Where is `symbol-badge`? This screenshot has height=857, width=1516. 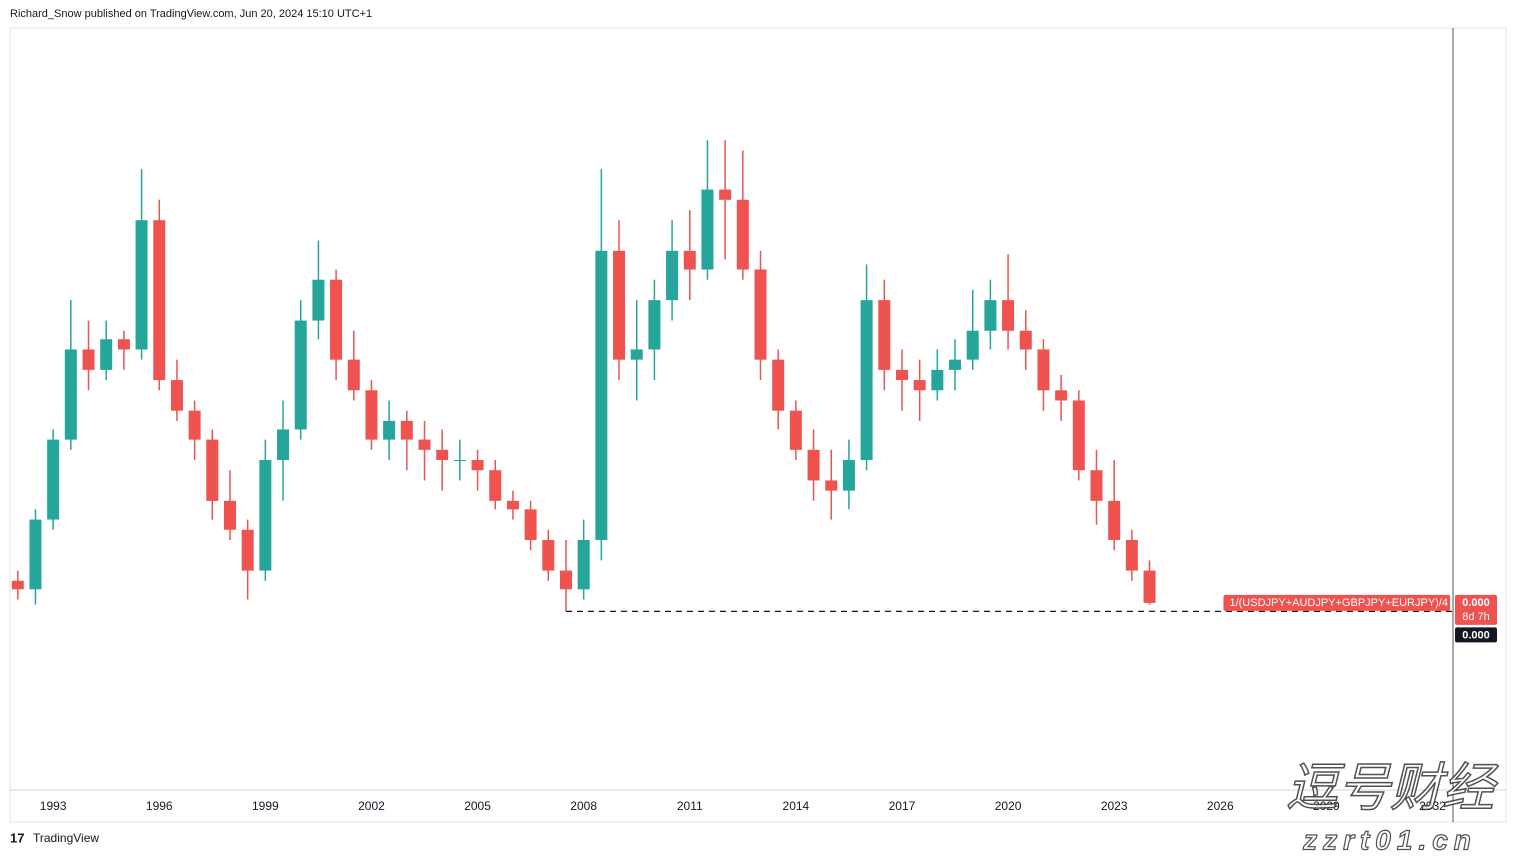 symbol-badge is located at coordinates (1336, 602).